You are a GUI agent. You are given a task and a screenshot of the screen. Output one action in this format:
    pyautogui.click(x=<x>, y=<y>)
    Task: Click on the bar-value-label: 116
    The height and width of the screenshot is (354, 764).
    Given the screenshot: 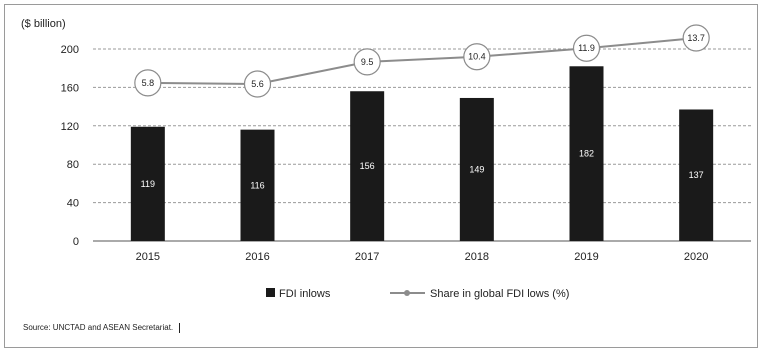 What is the action you would take?
    pyautogui.click(x=257, y=185)
    